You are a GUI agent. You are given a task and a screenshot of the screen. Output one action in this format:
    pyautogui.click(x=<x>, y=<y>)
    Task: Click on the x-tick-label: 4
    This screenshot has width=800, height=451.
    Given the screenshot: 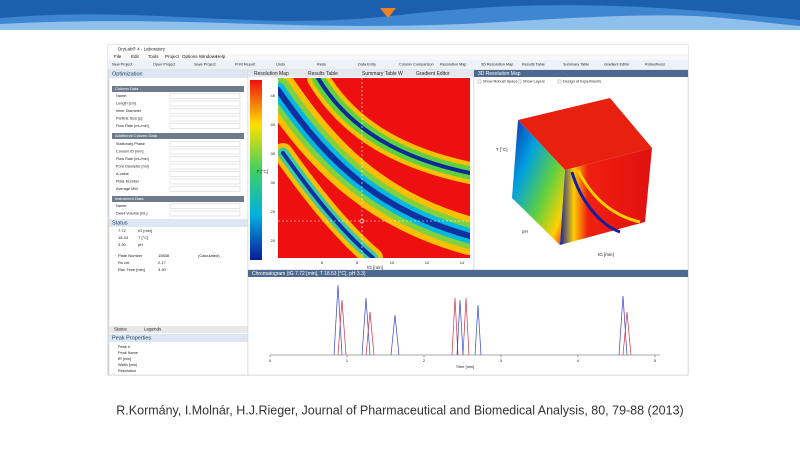 What is the action you would take?
    pyautogui.click(x=578, y=360)
    